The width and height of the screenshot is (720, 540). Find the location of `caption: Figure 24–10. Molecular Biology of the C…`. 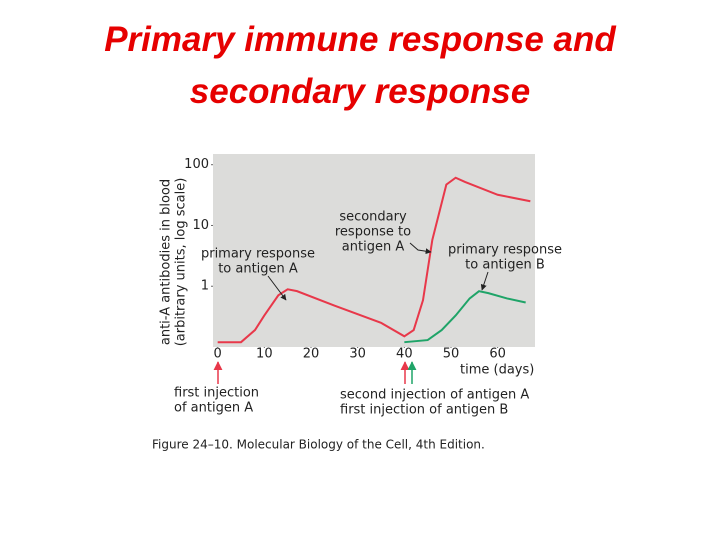

caption: Figure 24–10. Molecular Biology of the C… is located at coordinates (318, 445).